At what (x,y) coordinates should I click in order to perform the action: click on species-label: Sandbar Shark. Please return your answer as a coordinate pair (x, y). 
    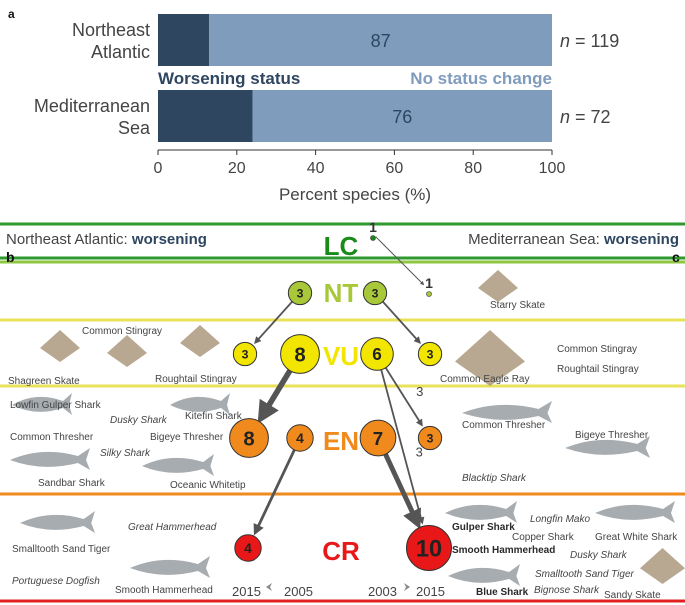
    Looking at the image, I should click on (72, 483).